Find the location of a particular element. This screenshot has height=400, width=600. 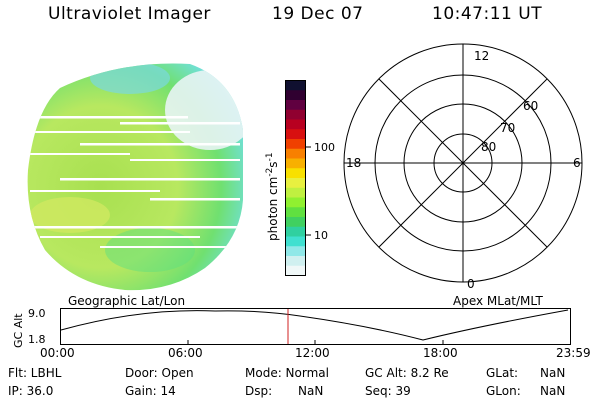

colorbar-tick: 10 is located at coordinates (321, 235).